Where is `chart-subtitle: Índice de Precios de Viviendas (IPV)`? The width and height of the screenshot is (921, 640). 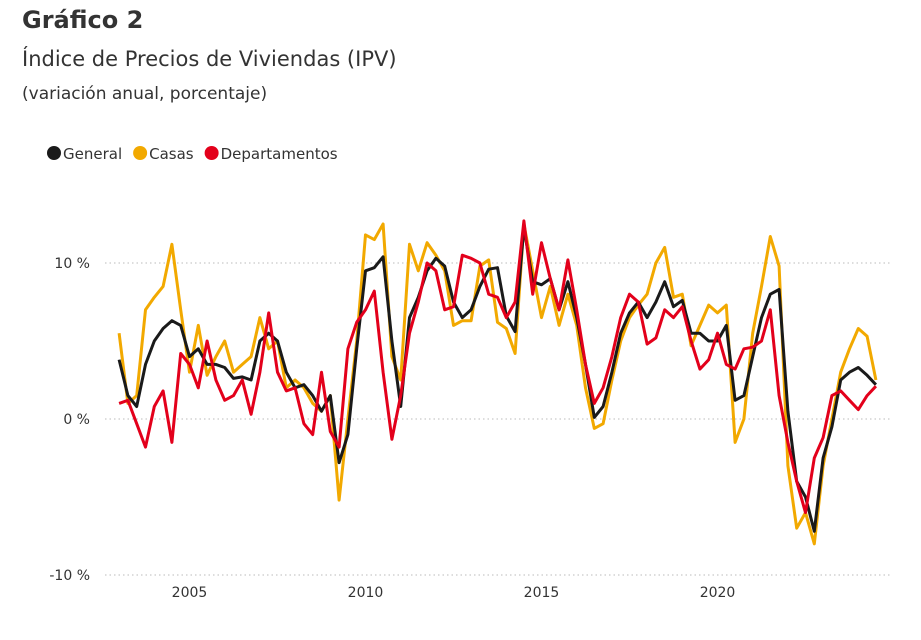
chart-subtitle: Índice de Precios de Viviendas (IPV) is located at coordinates (209, 58).